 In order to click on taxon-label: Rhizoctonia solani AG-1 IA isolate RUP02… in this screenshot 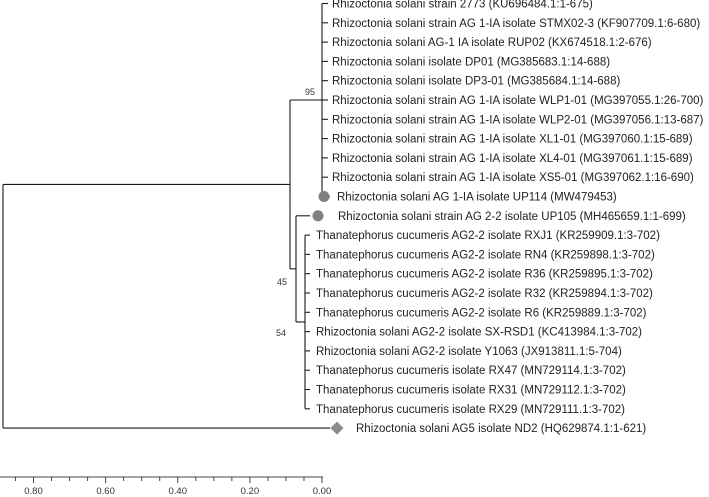, I will do `click(492, 43)`.